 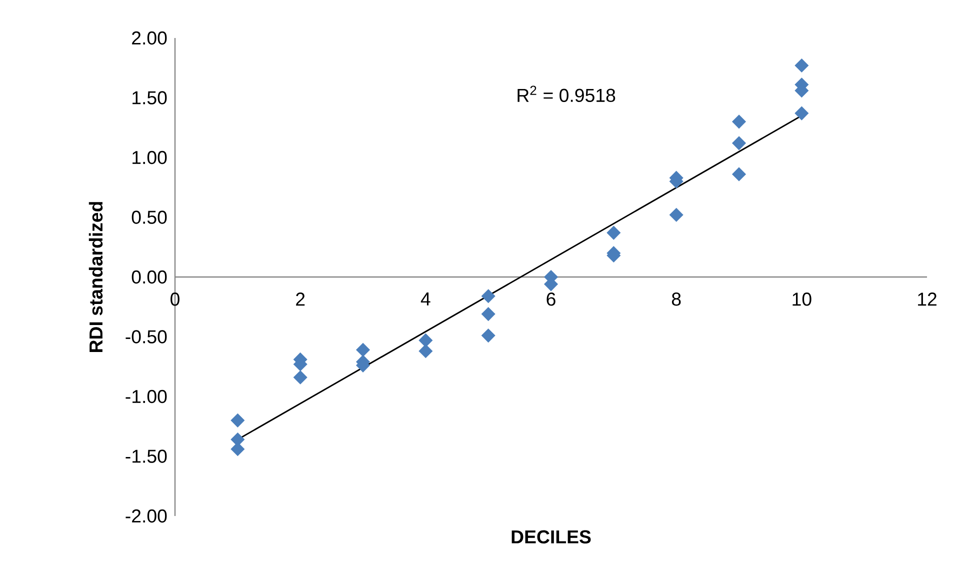 I want to click on x-tick-label: 4, so click(x=425, y=299).